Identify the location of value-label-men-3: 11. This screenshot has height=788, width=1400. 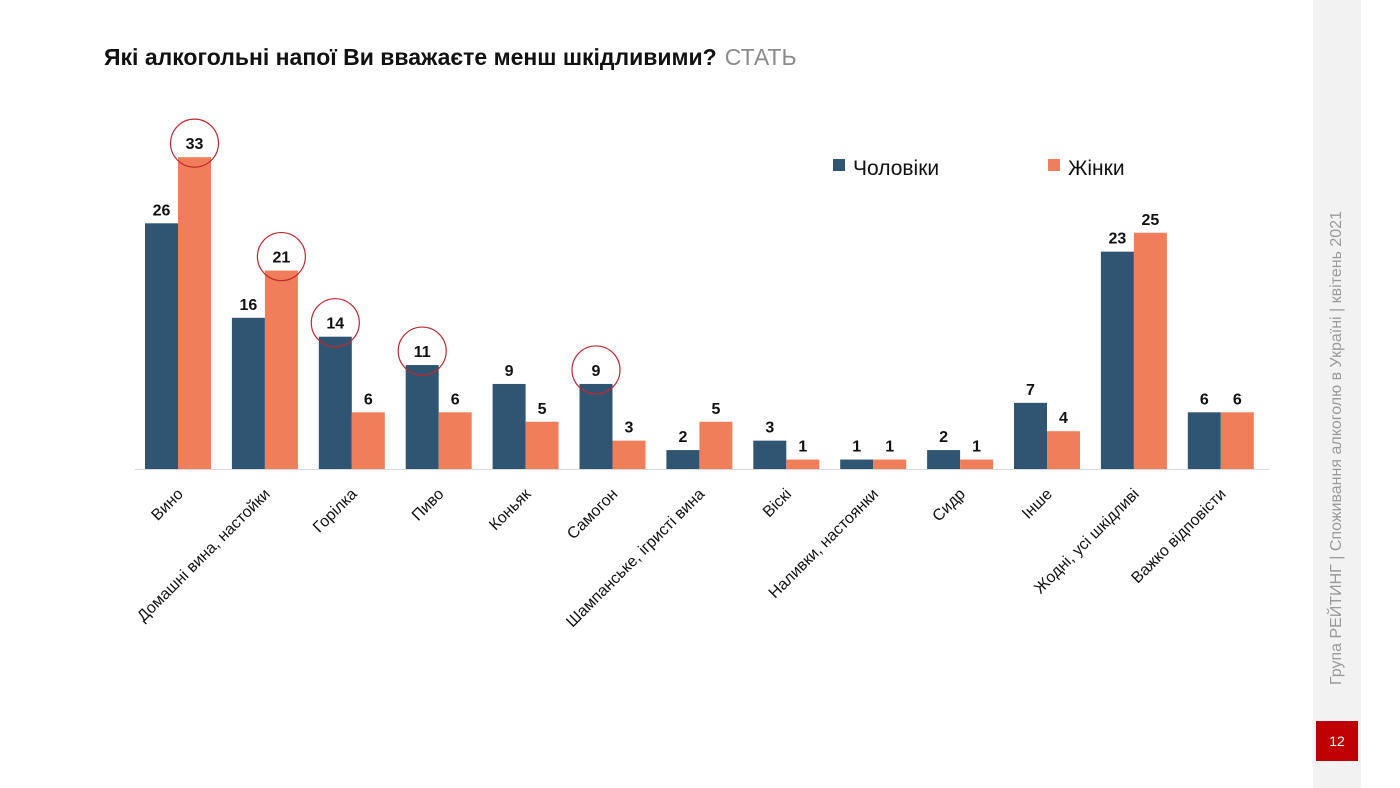
(422, 352).